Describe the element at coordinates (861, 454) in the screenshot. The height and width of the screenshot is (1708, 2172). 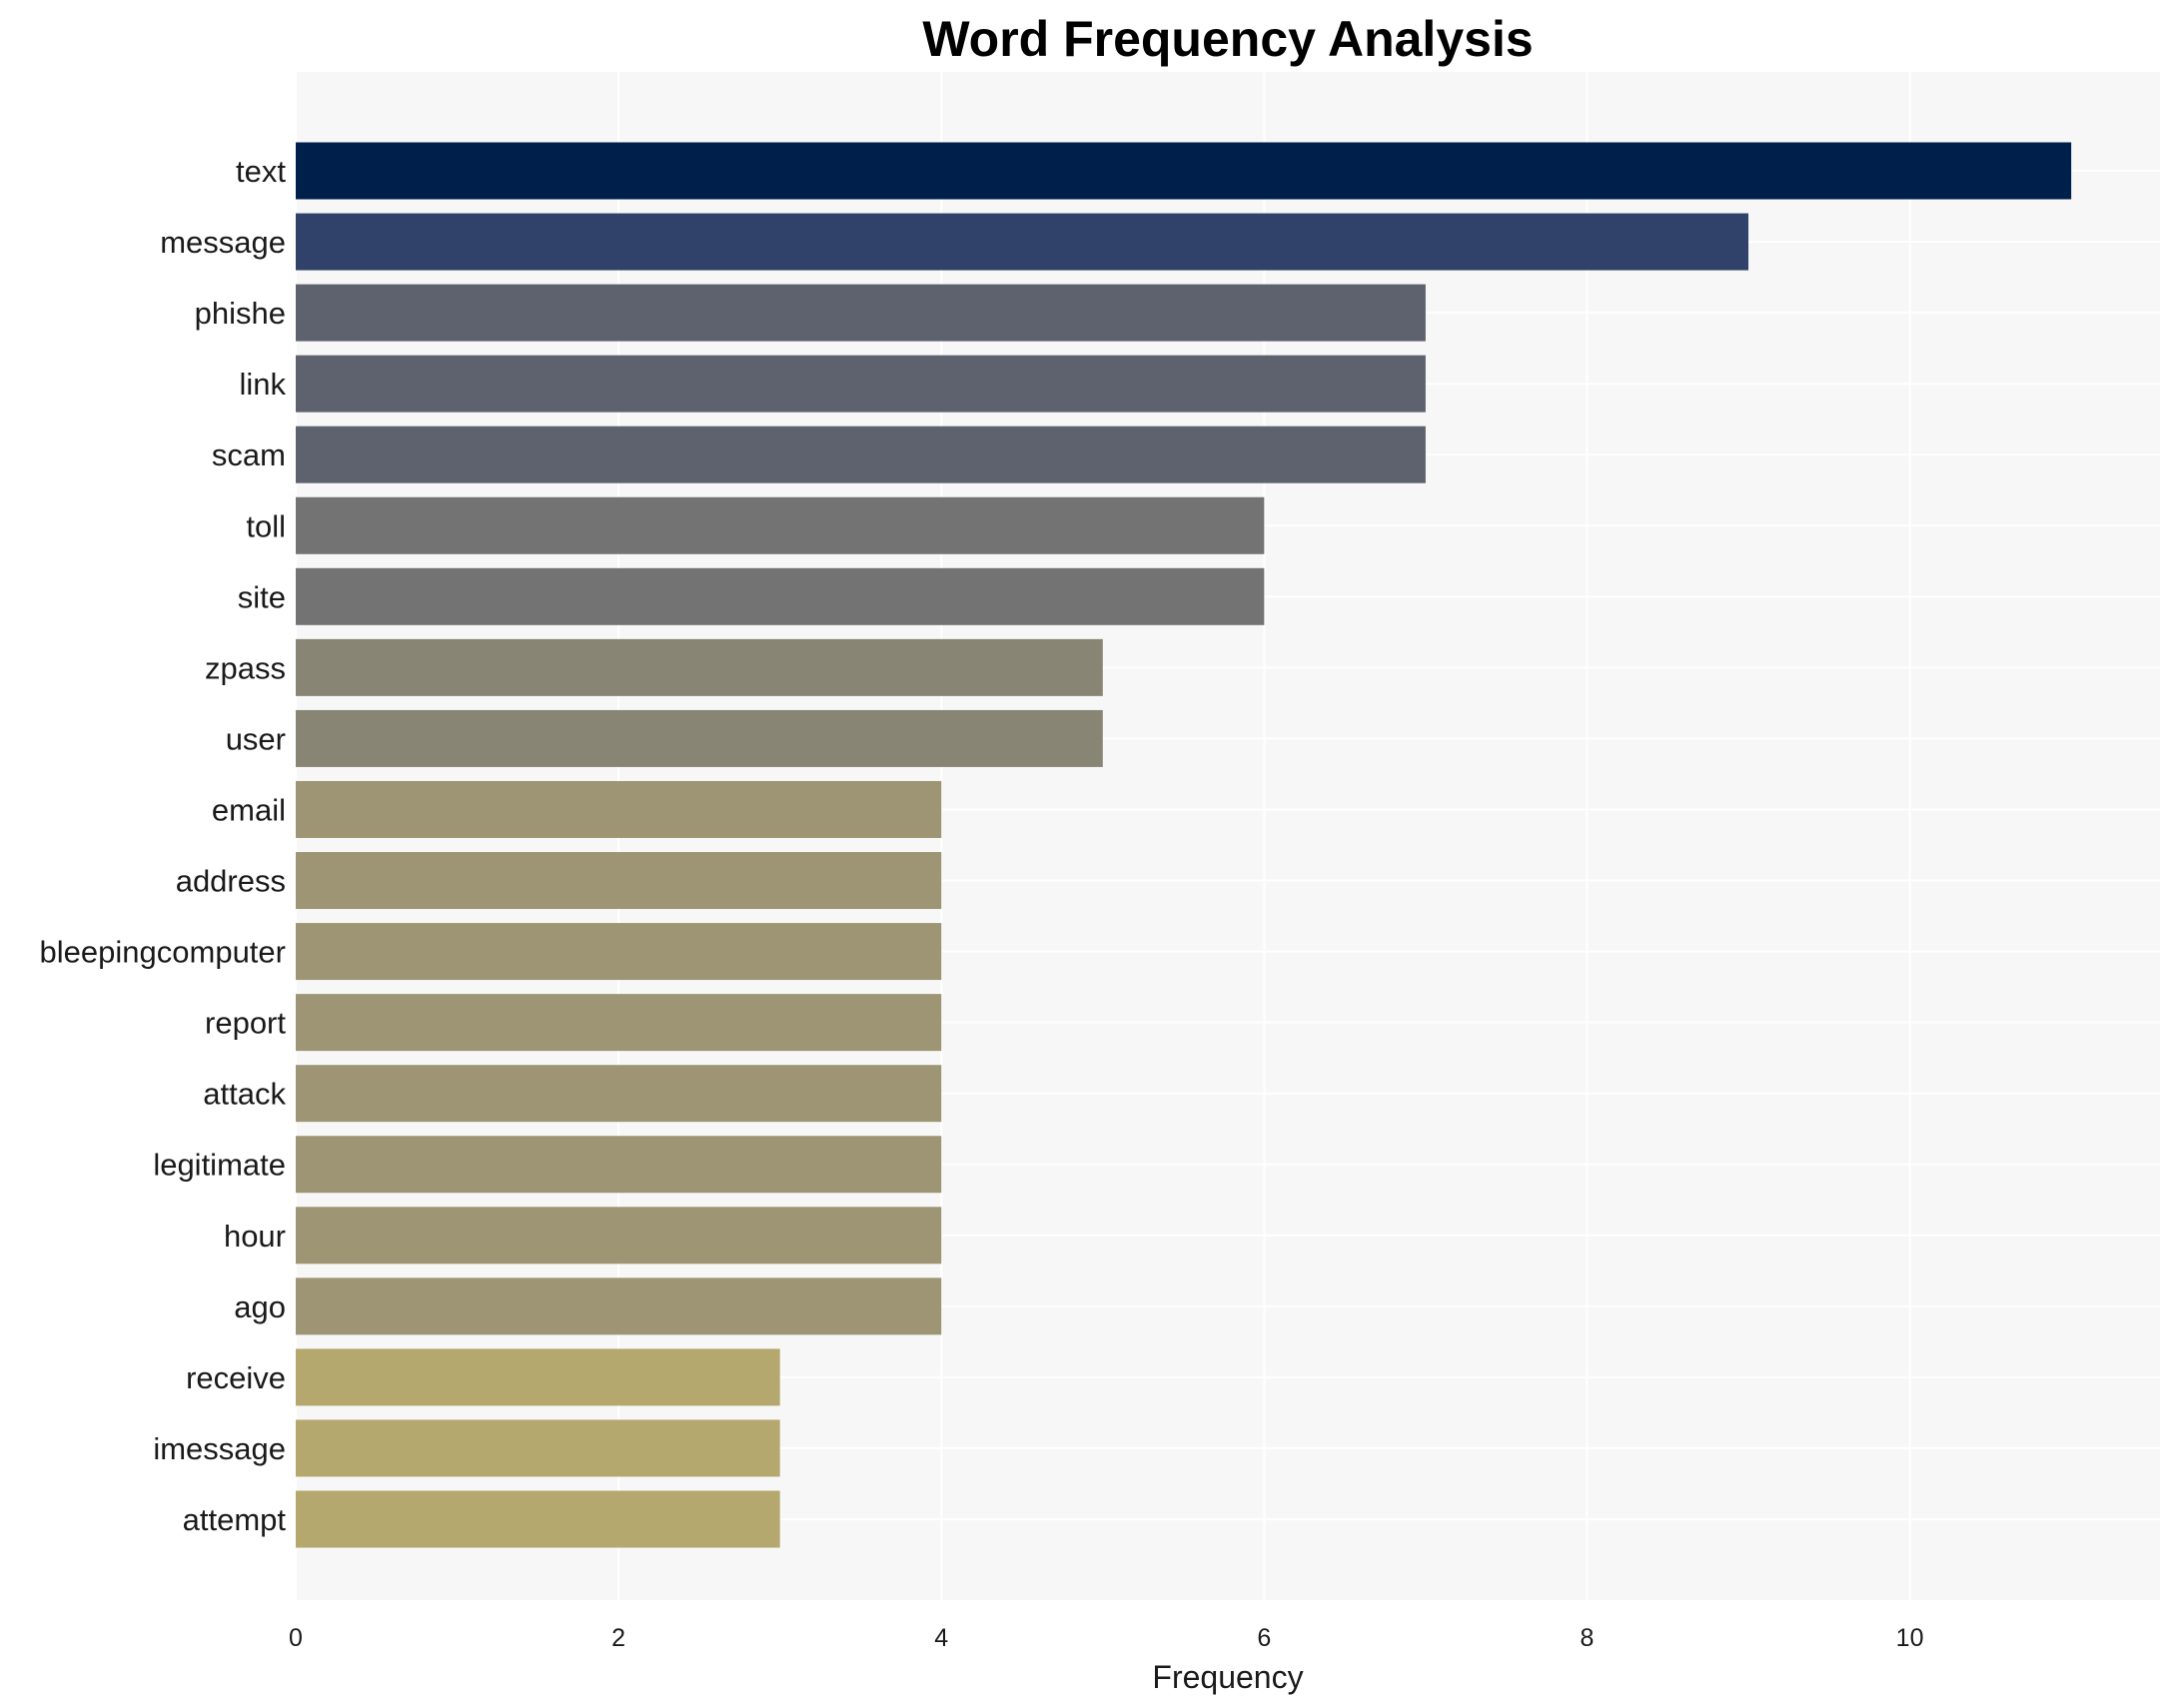
I see `bar-scam` at that location.